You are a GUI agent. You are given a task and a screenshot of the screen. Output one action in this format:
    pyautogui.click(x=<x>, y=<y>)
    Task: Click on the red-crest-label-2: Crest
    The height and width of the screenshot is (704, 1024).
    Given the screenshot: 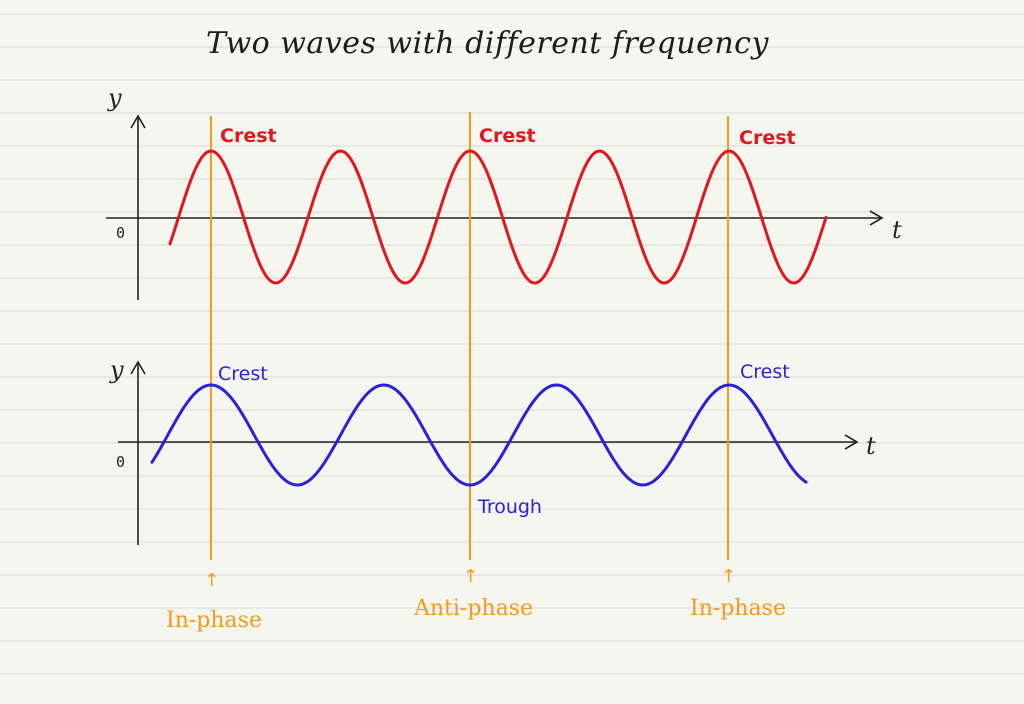 What is the action you would take?
    pyautogui.click(x=507, y=136)
    